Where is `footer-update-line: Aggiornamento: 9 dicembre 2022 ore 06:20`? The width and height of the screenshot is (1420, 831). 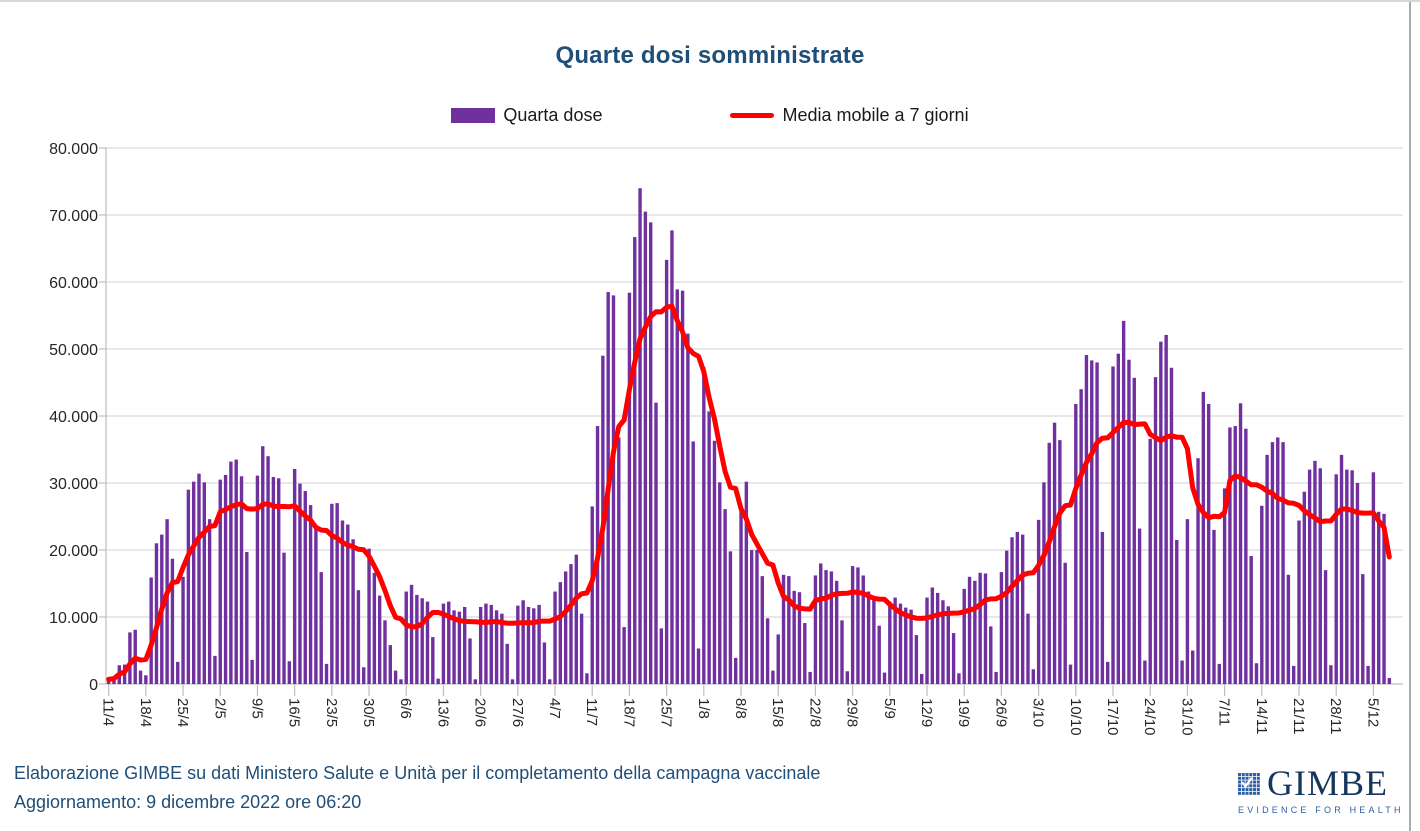 footer-update-line: Aggiornamento: 9 dicembre 2022 ore 06:20 is located at coordinates (188, 802).